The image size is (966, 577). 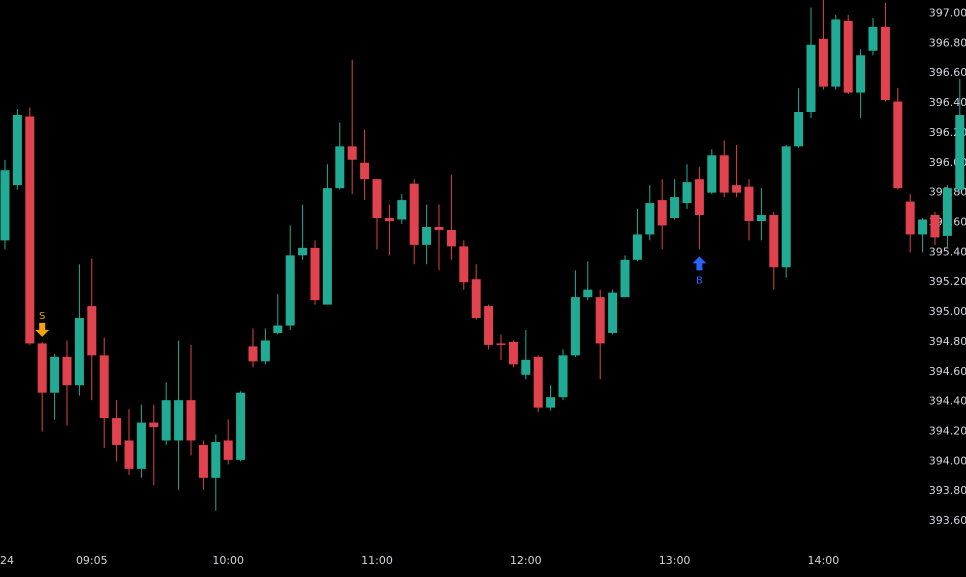 I want to click on y-tick-label: 396.60, so click(x=947, y=72).